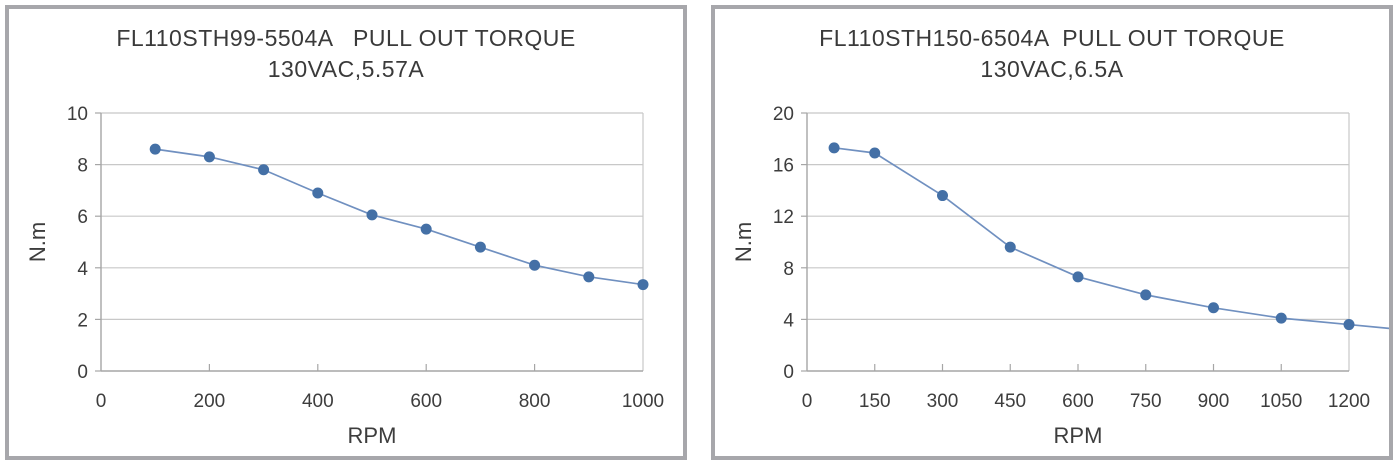  I want to click on torque-line, so click(399, 217).